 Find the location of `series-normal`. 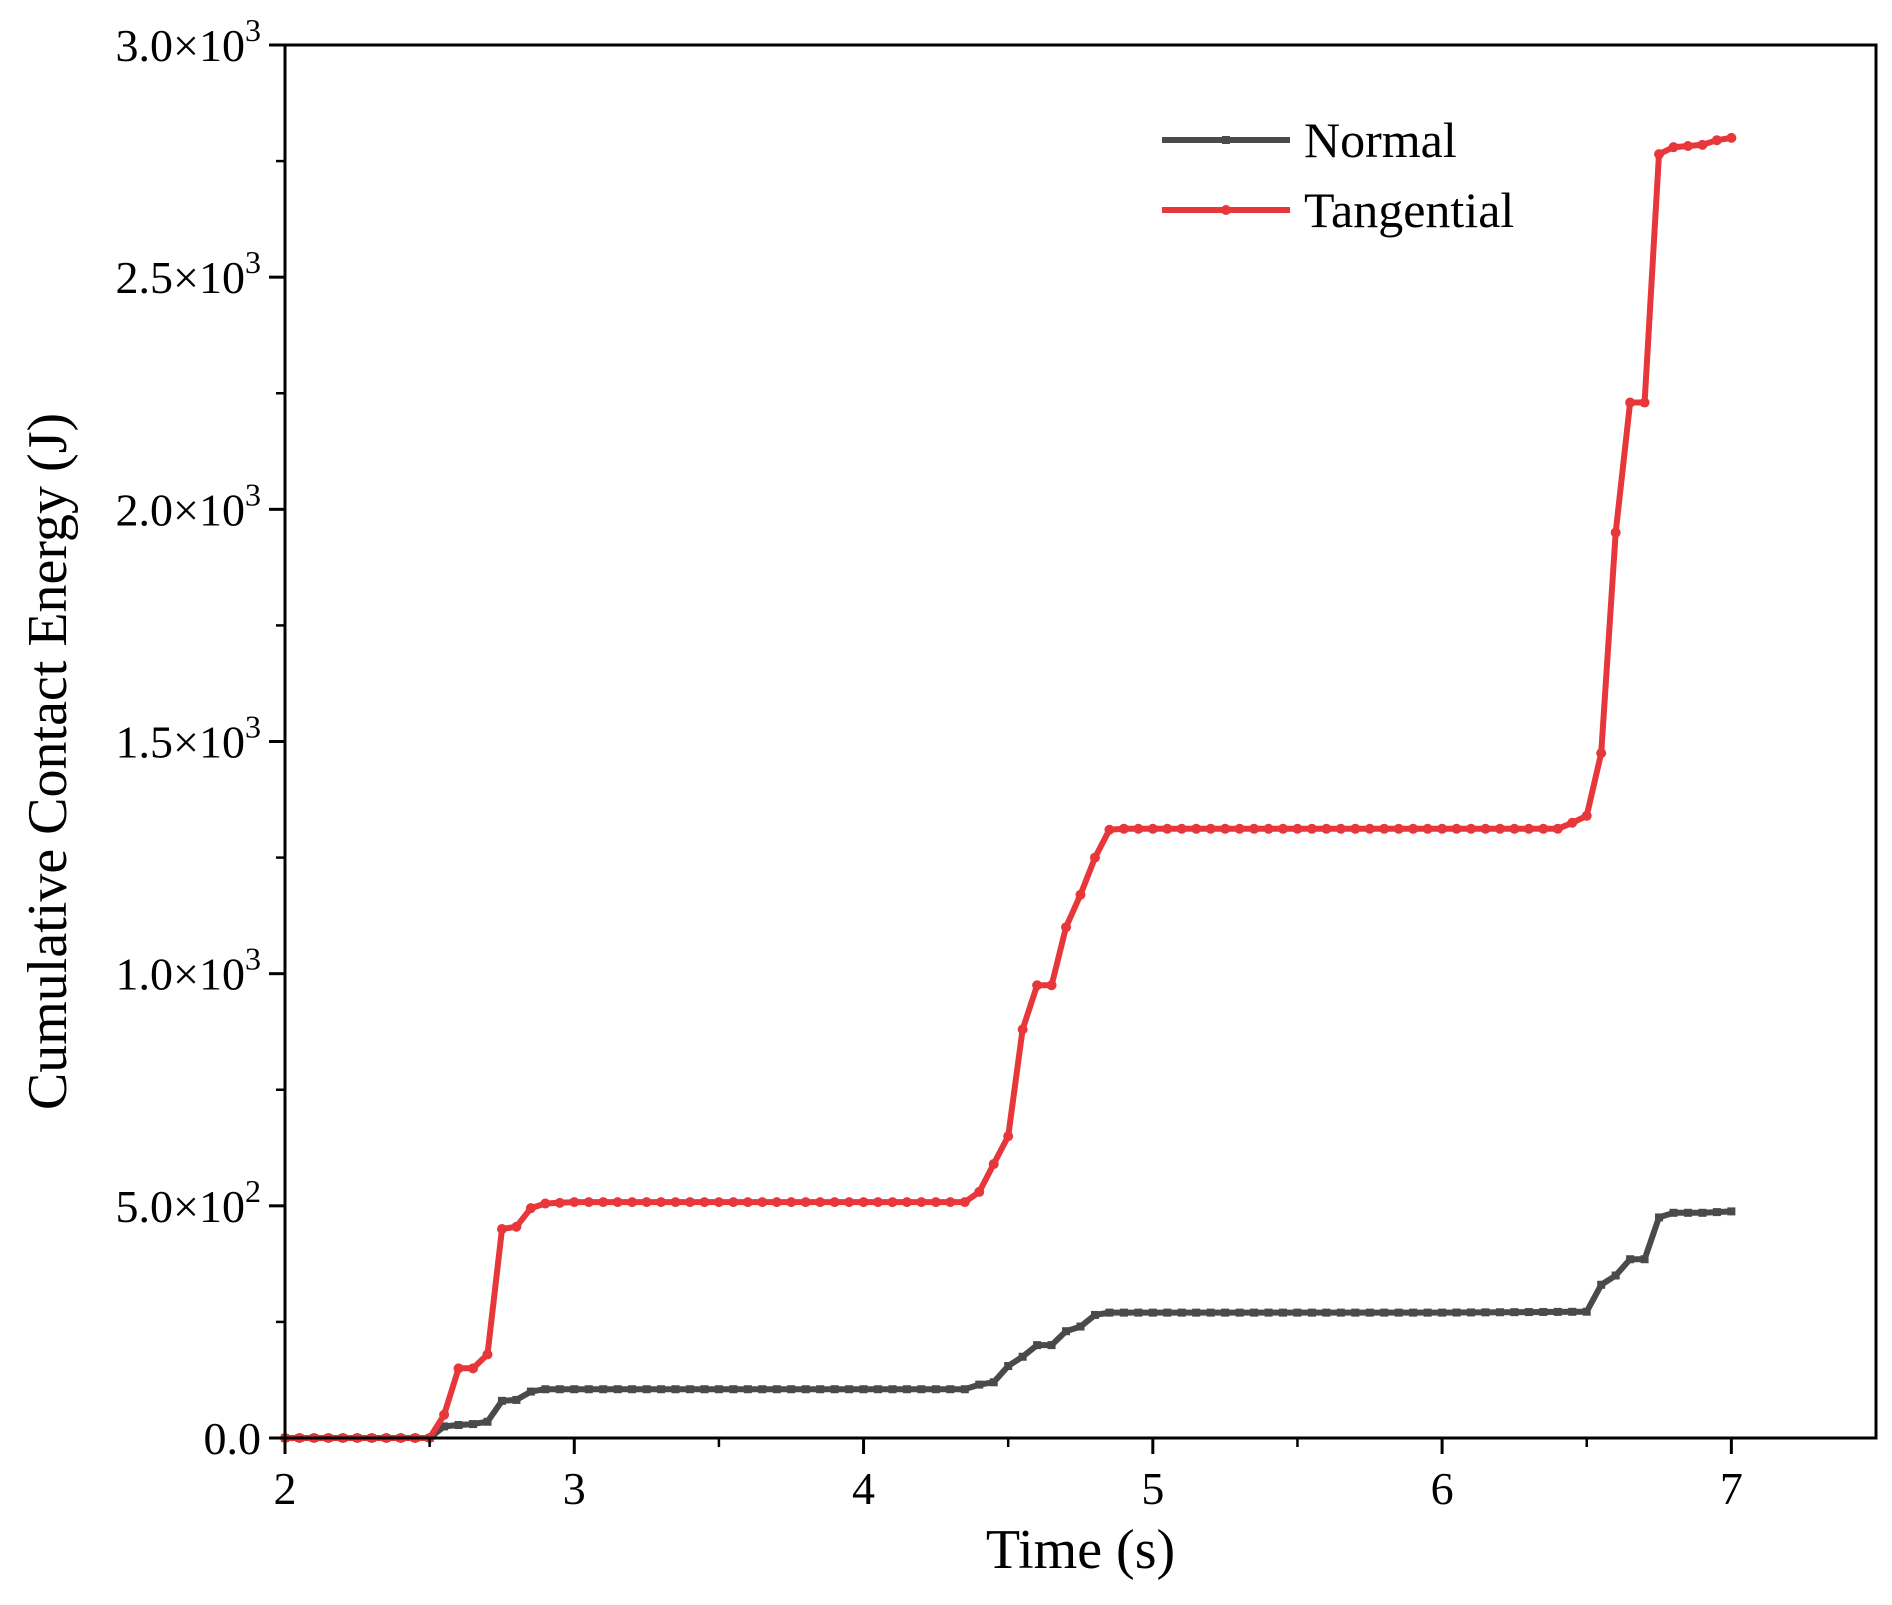

series-normal is located at coordinates (1008, 1324).